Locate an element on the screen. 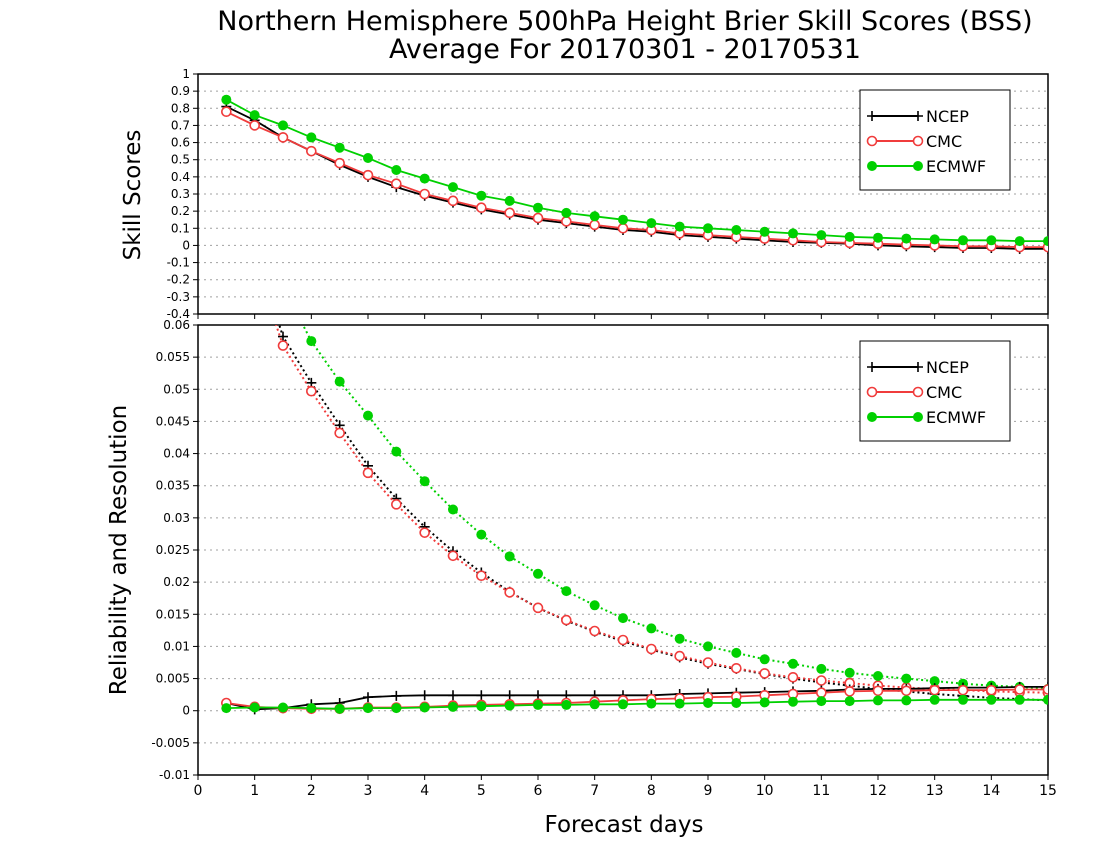 The height and width of the screenshot is (850, 1100). x-tick-label: 13 is located at coordinates (935, 791).